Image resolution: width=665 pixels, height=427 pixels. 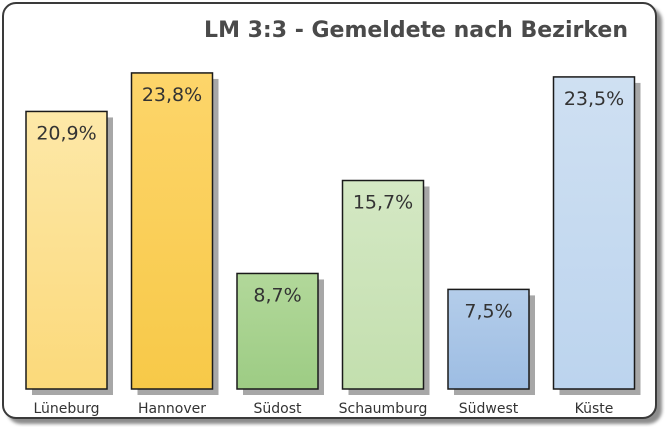 What do you see at coordinates (383, 409) in the screenshot?
I see `x-tick-label-schaumburg: Schaumburg` at bounding box center [383, 409].